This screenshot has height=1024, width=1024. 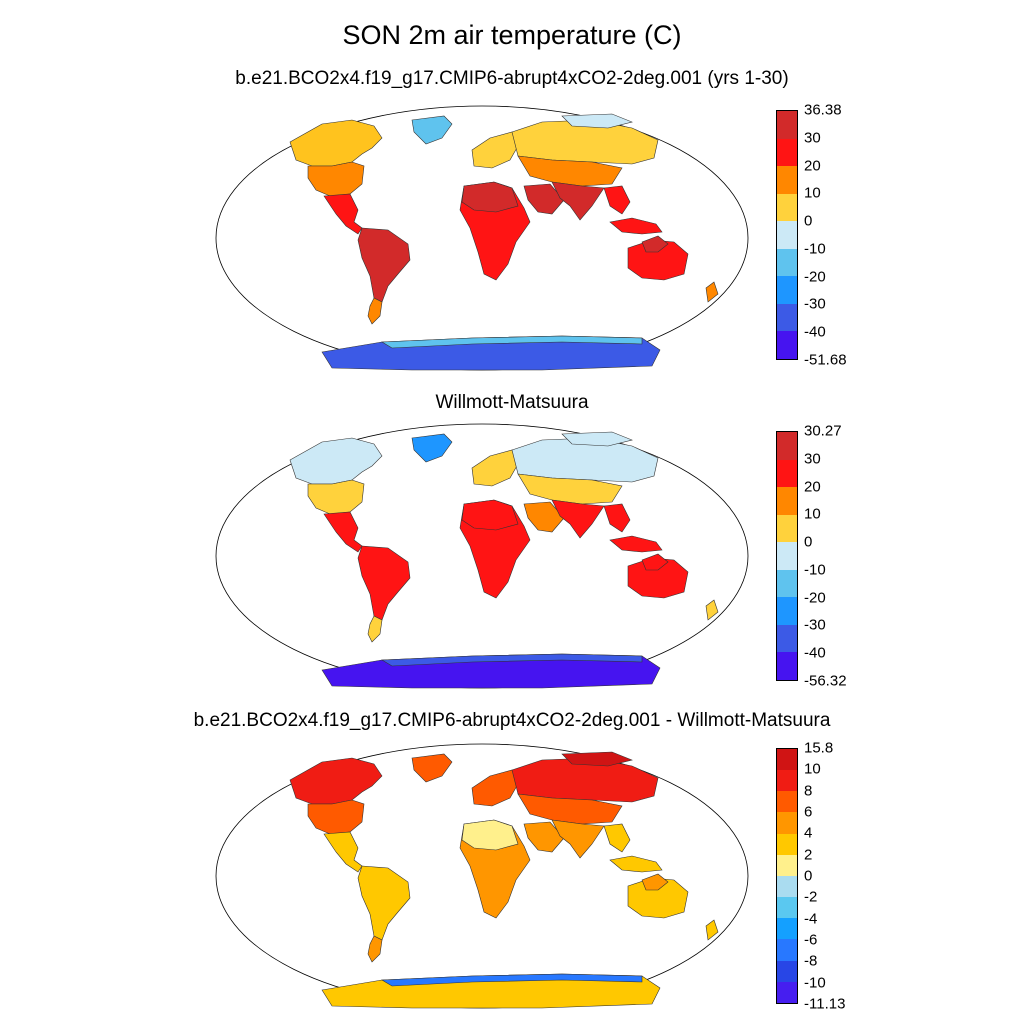 I want to click on colorbar-tick-label: 2, so click(x=808, y=855).